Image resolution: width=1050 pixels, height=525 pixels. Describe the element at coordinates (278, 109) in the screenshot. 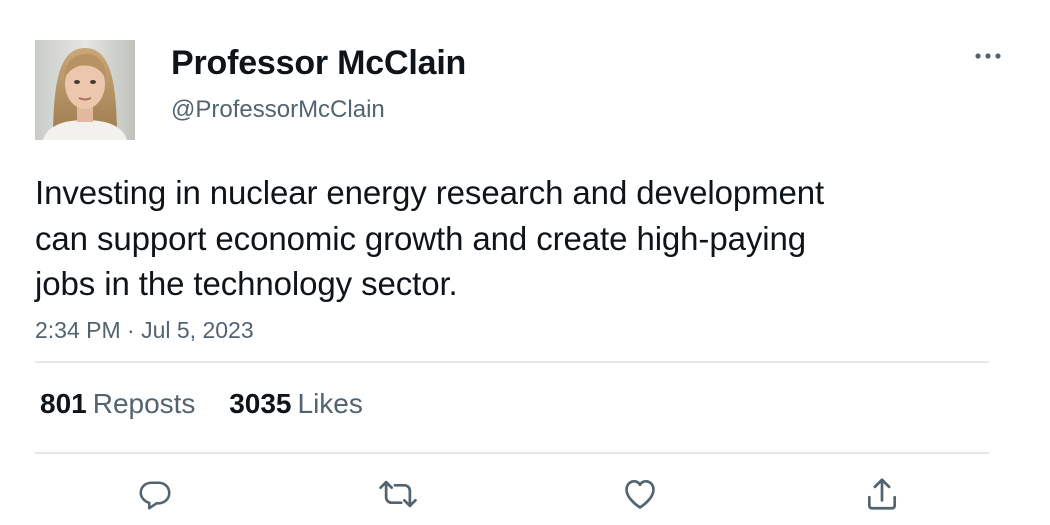

I see `user-handle: @ProfessorMcClain` at that location.